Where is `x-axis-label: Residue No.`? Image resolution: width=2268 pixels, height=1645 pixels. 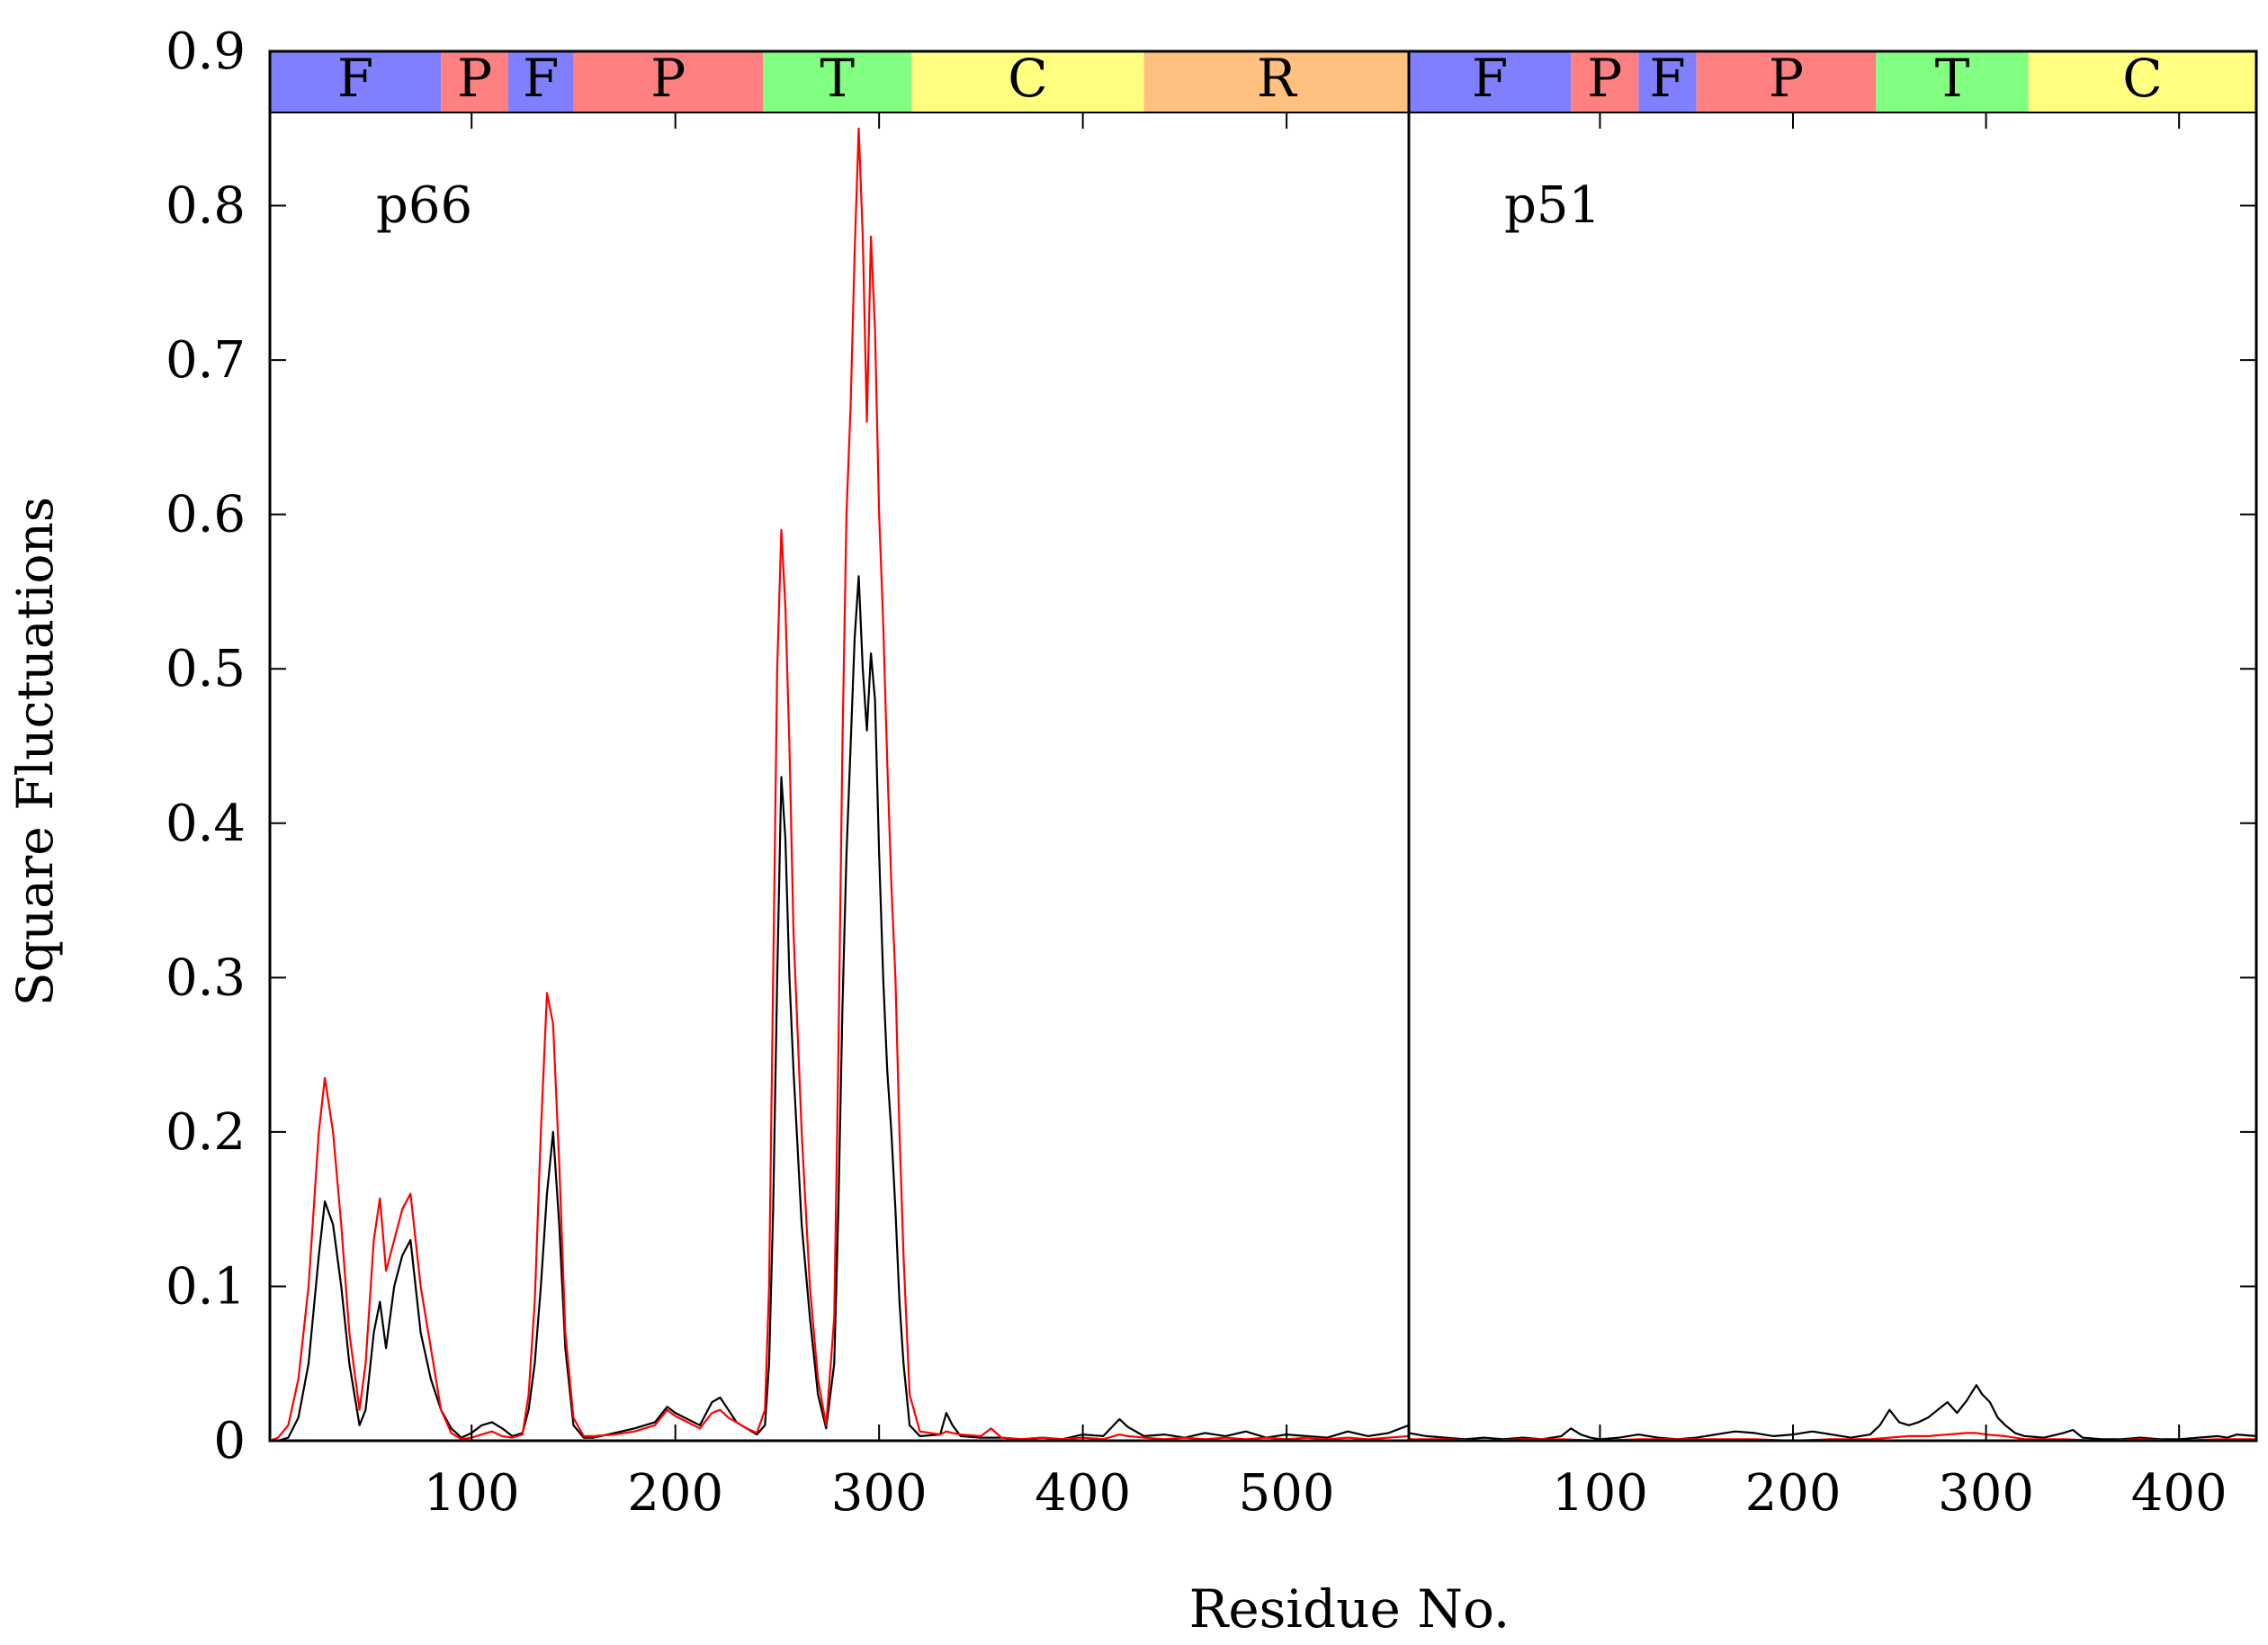
x-axis-label: Residue No. is located at coordinates (1350, 1609).